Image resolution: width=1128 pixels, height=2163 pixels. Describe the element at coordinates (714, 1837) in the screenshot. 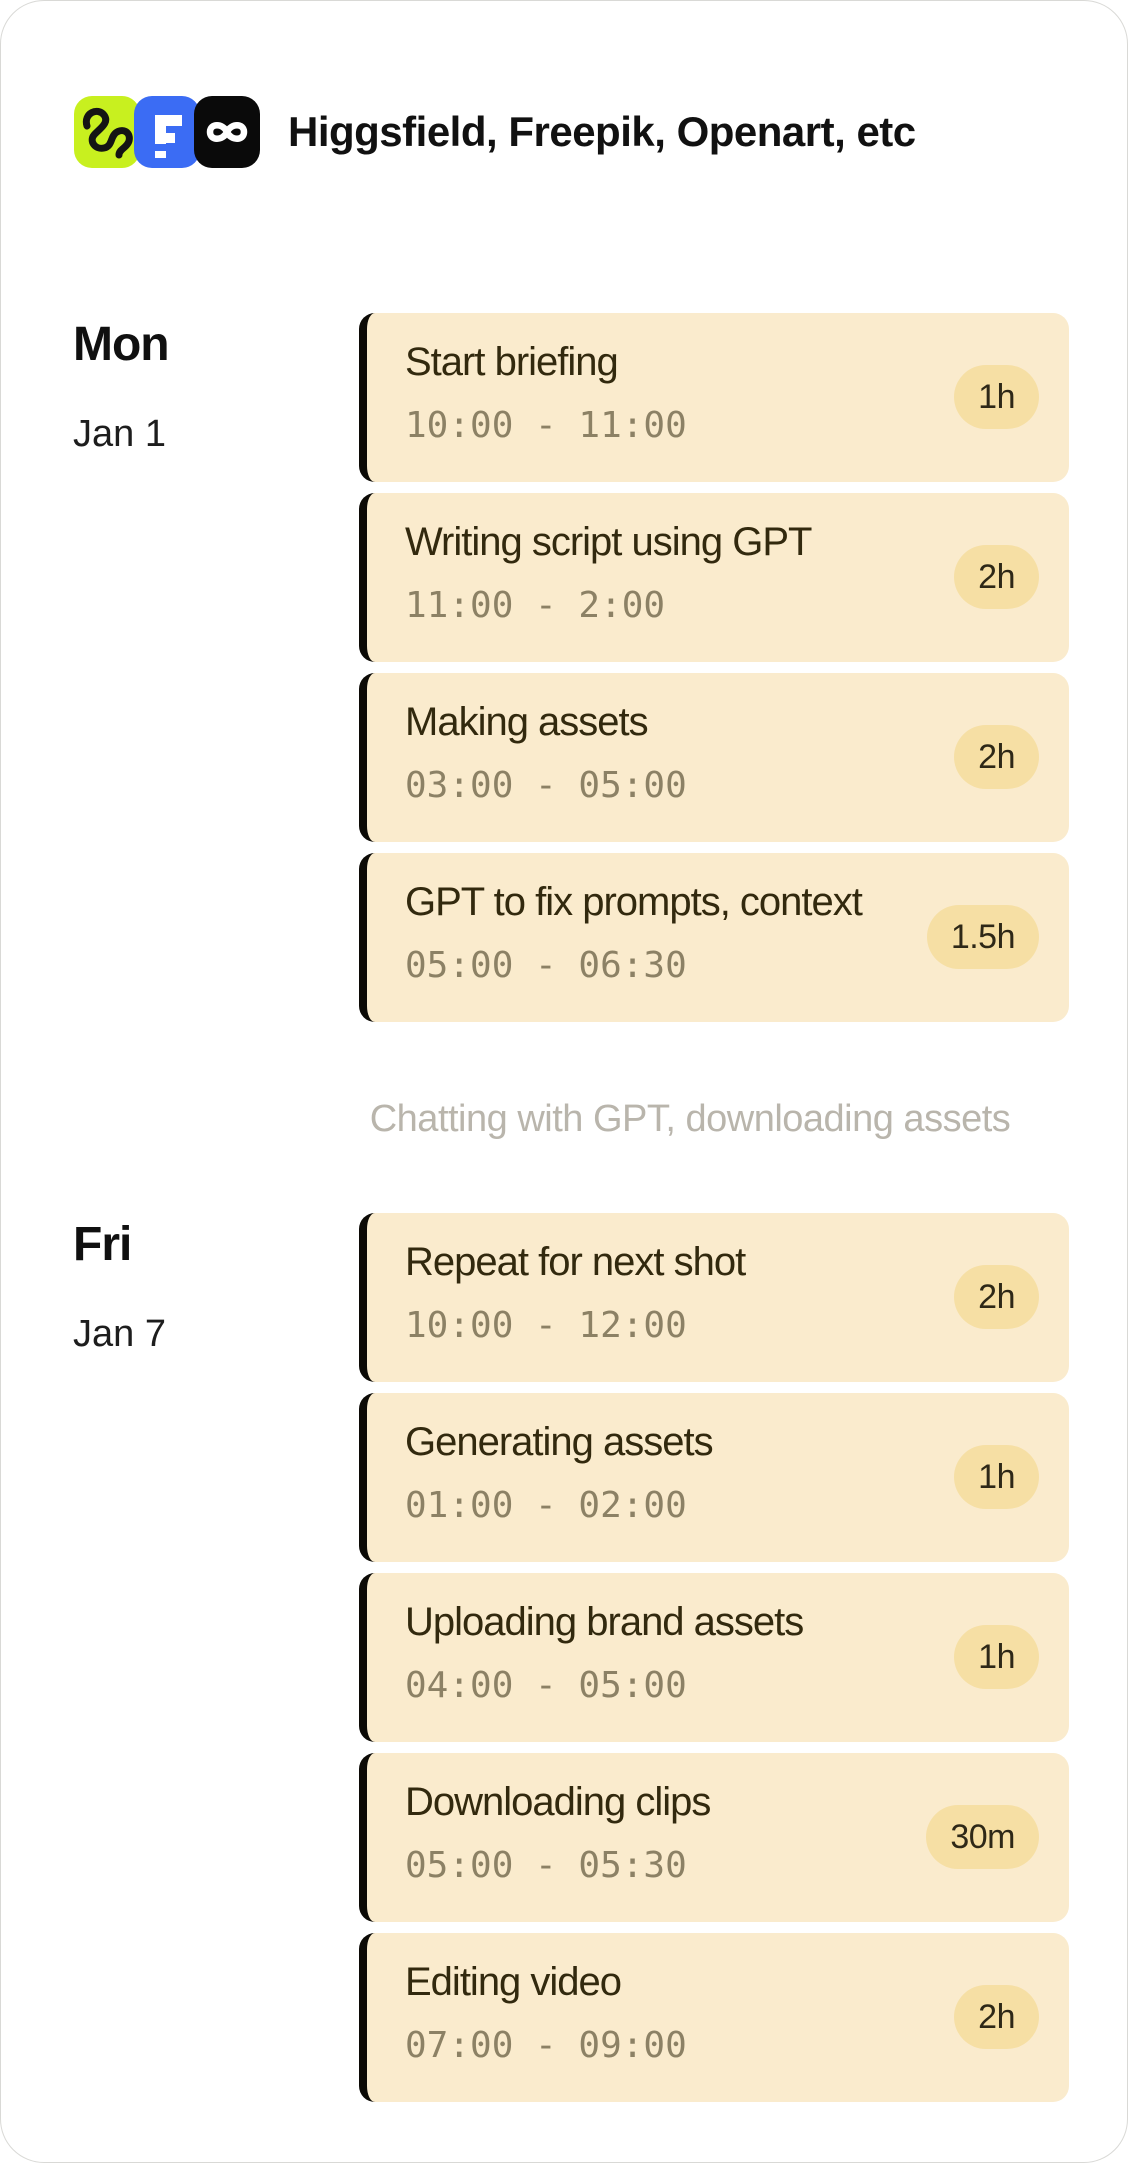

I see `event-card: Downloading clips 05:00 - 05:30 30m` at that location.